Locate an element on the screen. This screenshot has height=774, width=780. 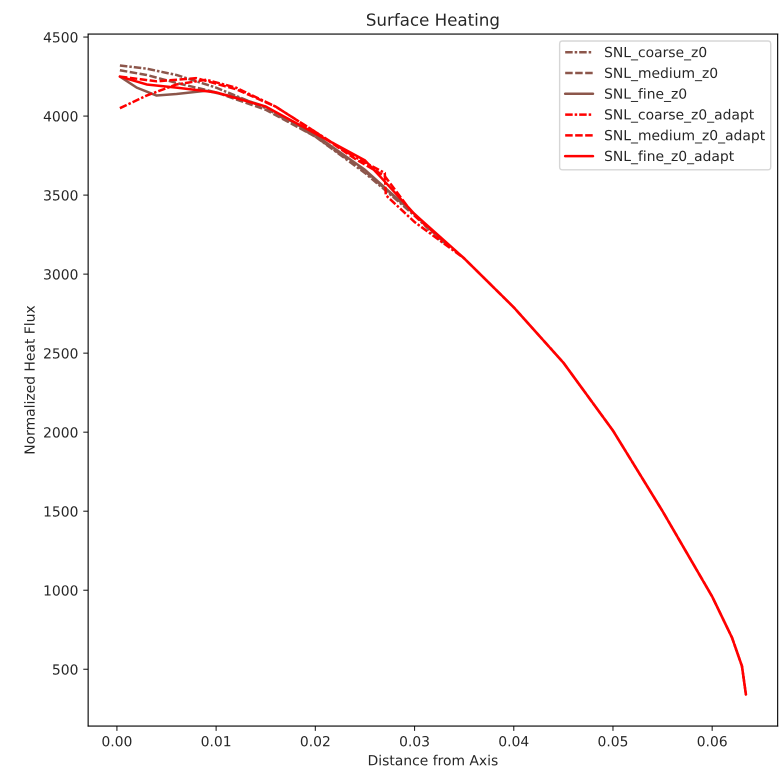
legend-label: SNL_coarse_z0 is located at coordinates (655, 53).